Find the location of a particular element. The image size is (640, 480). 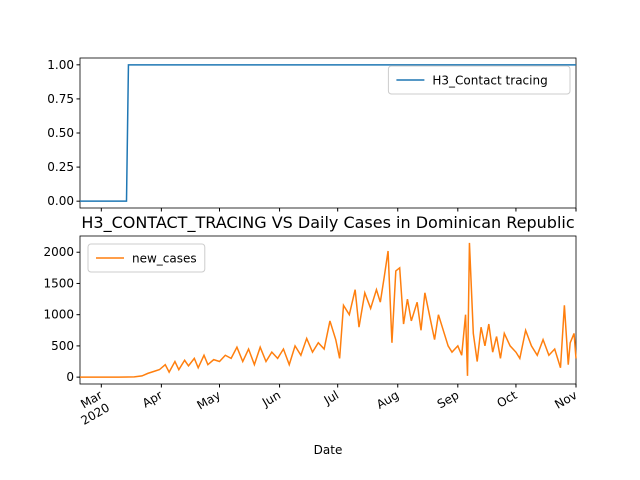

x-tick-label: May is located at coordinates (209, 400).